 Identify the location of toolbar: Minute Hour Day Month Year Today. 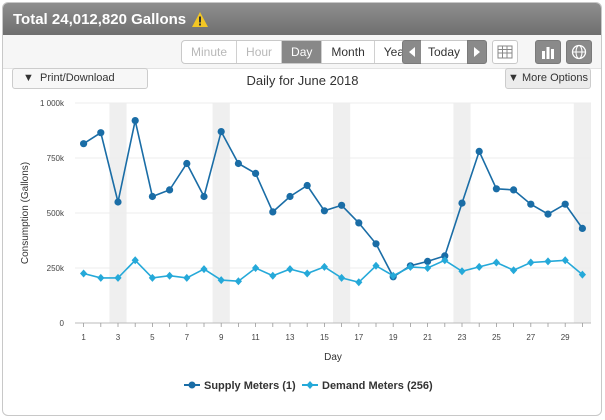
(302, 52).